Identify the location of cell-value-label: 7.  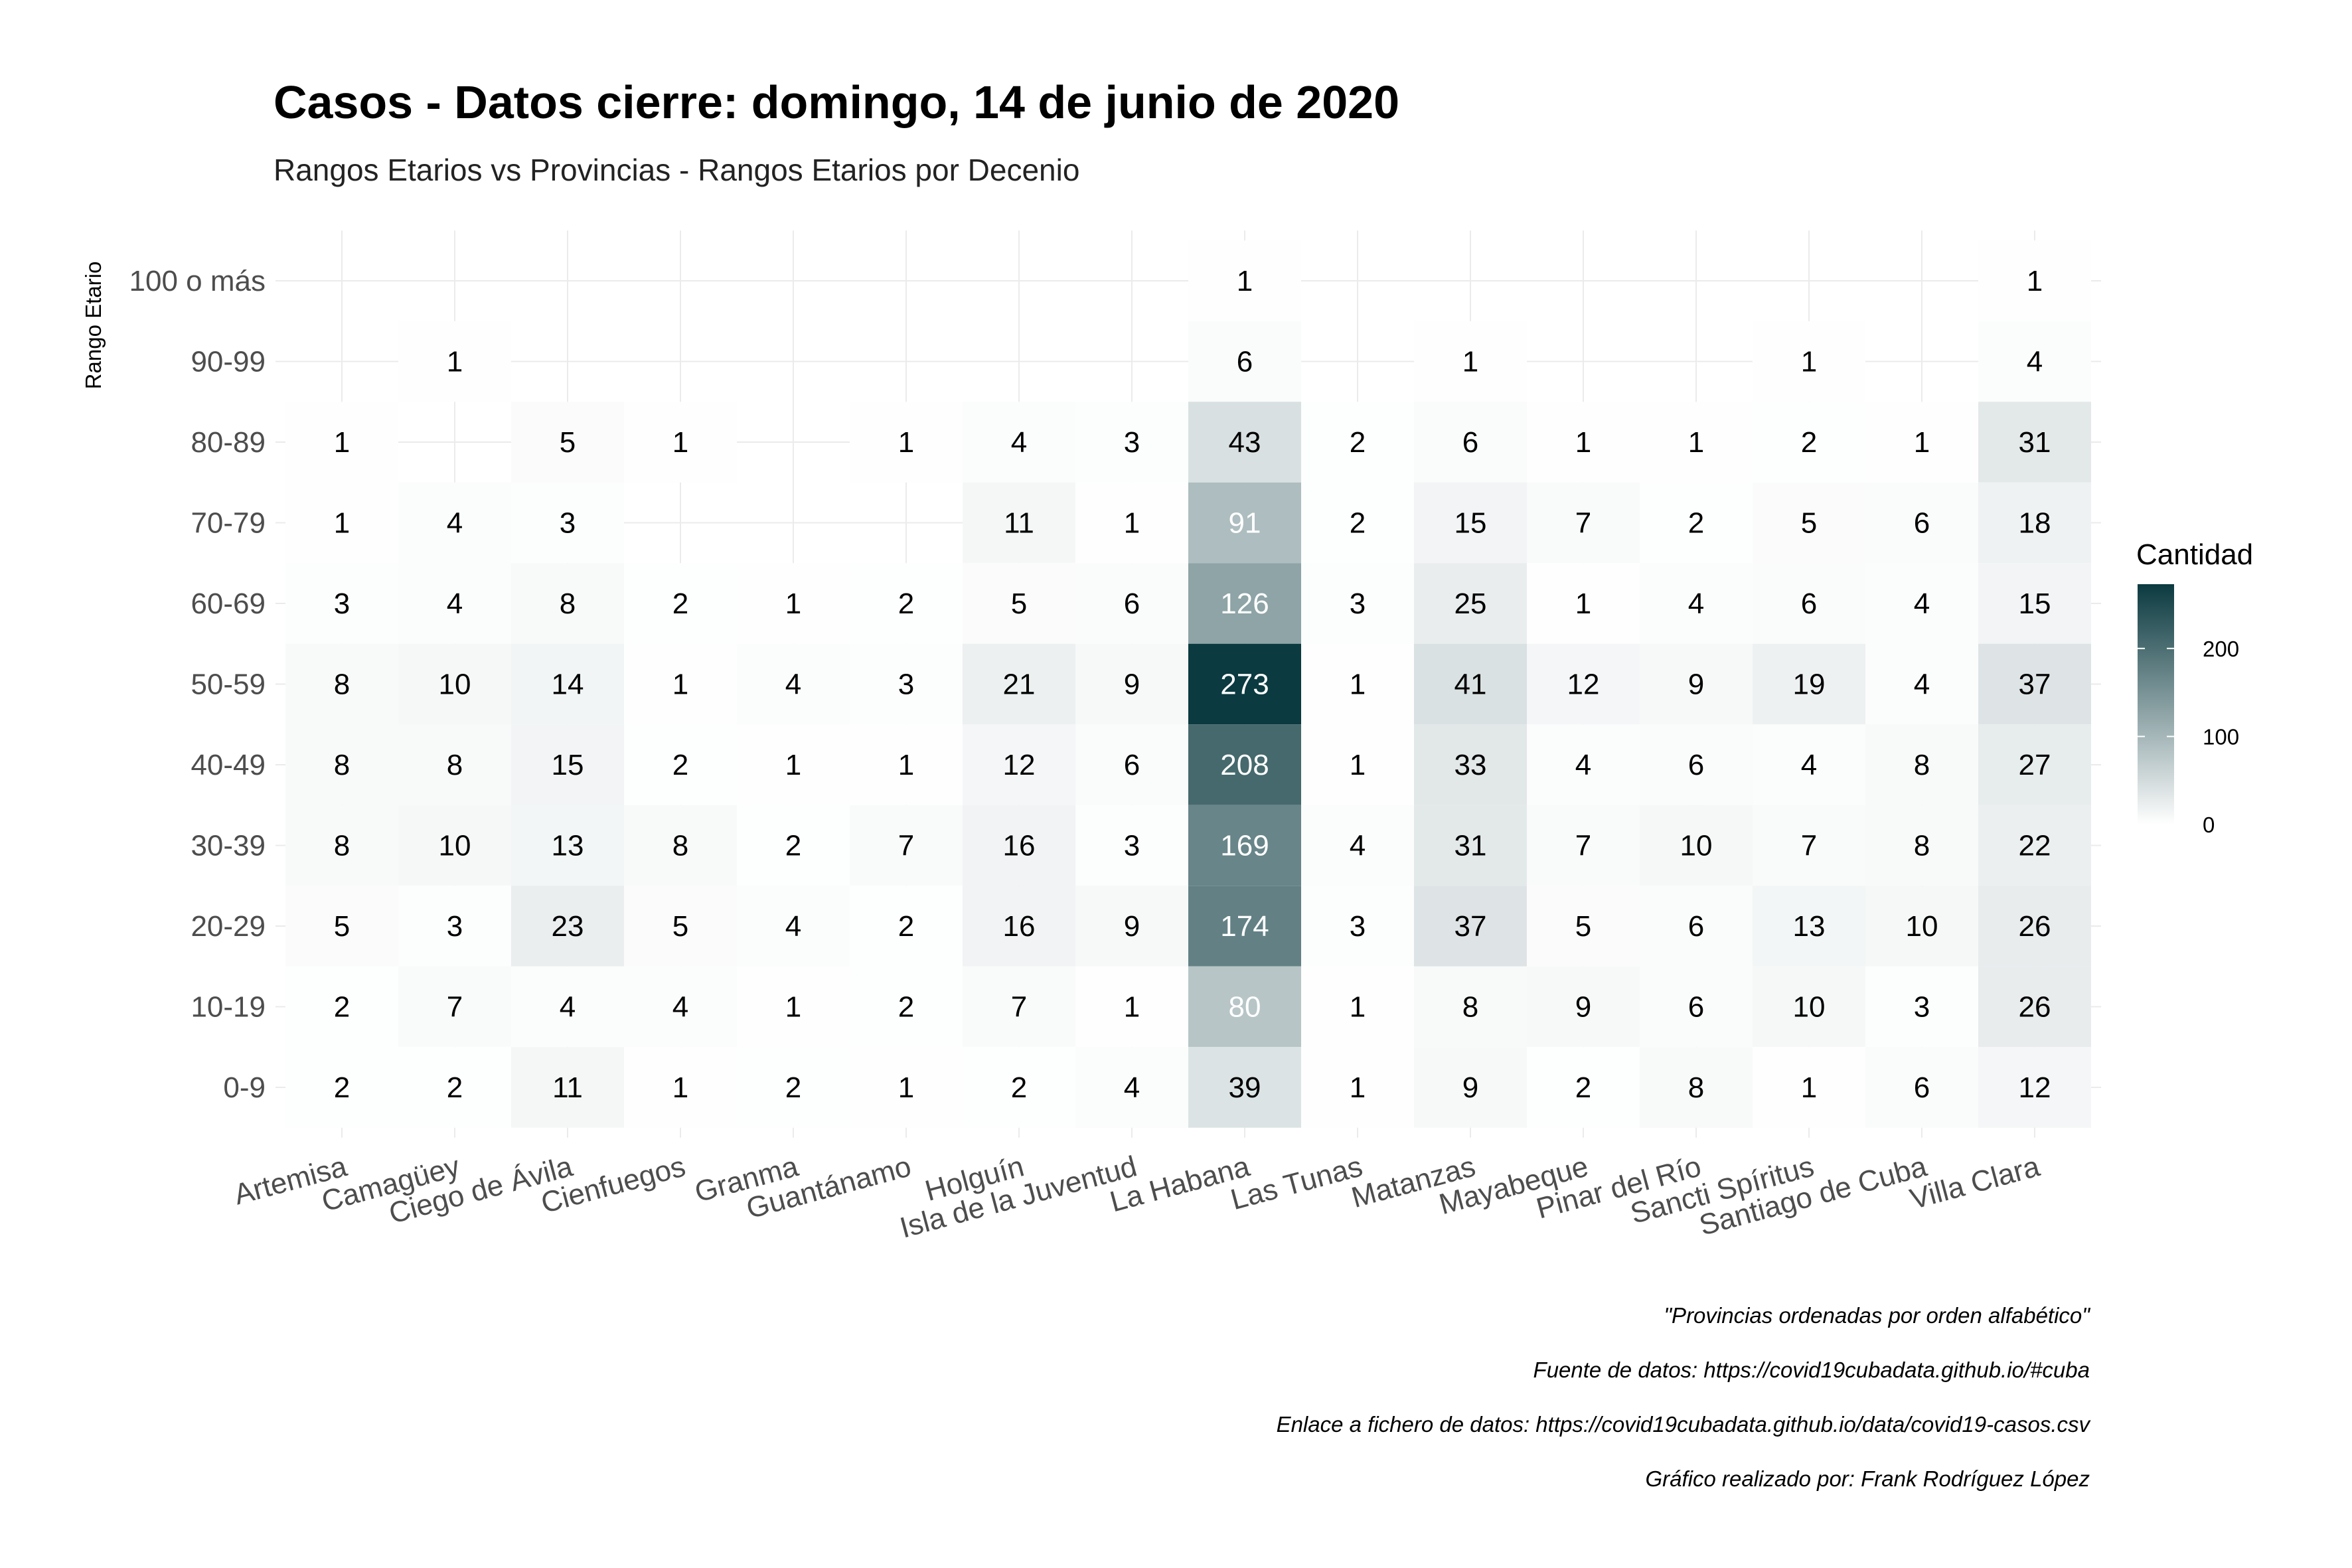
(1583, 846).